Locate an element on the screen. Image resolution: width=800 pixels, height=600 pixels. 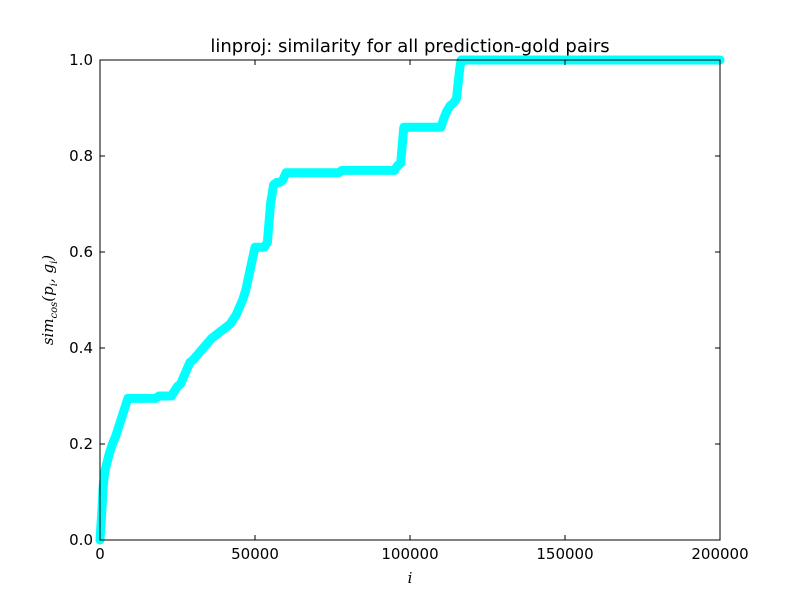
y-tick-label: 0.0 is located at coordinates (81, 540).